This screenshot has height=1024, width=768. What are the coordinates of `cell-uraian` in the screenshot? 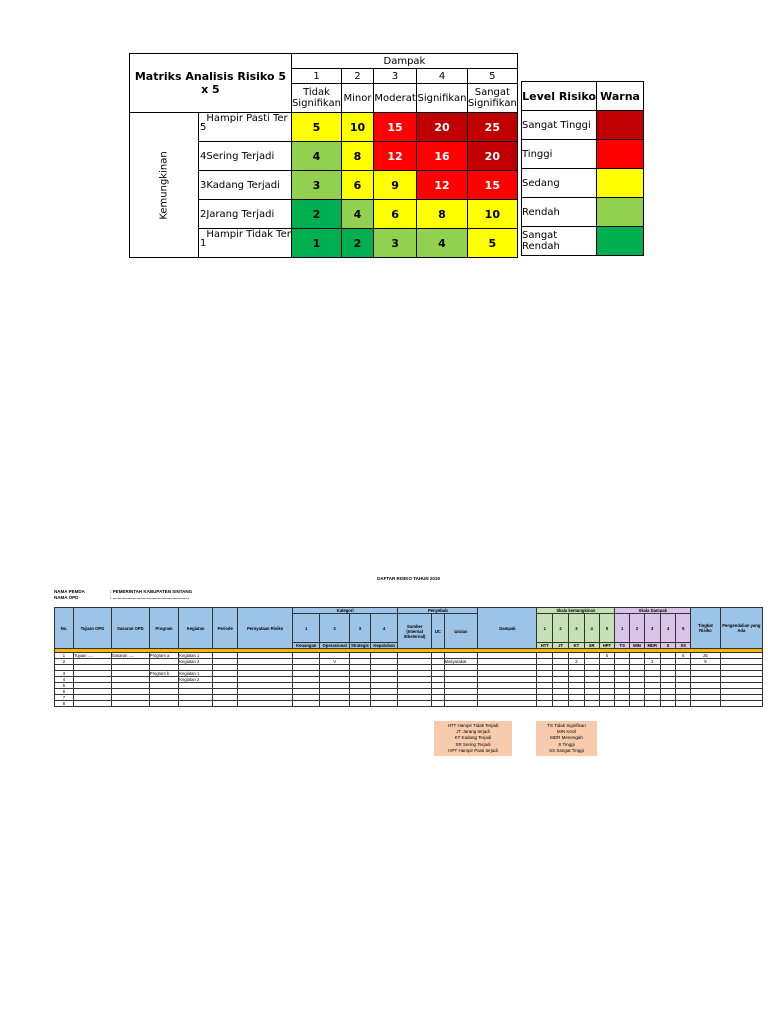 It's located at (461, 703).